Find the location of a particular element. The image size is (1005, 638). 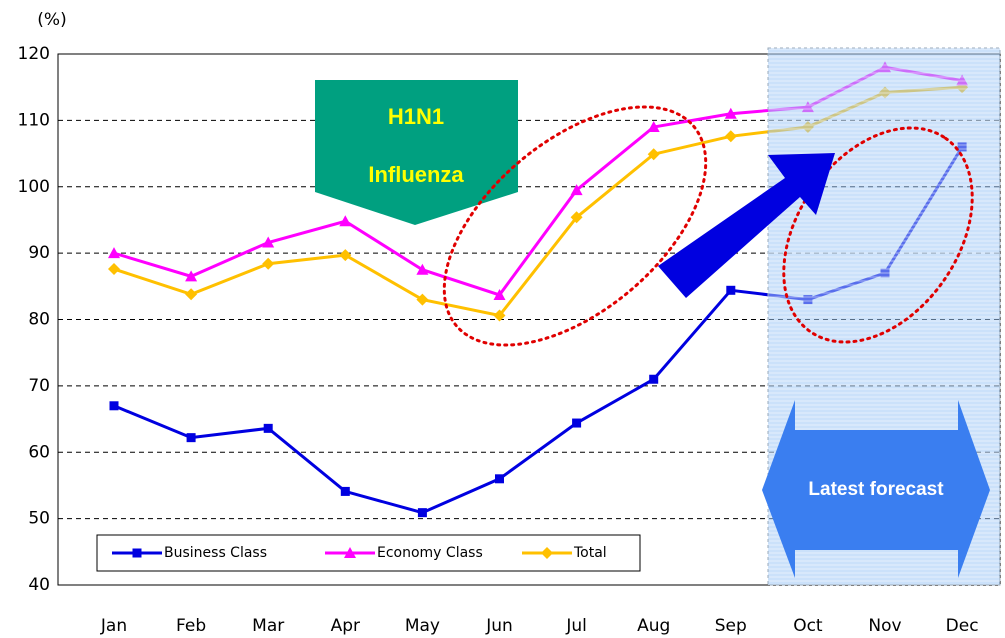

annotation: Latest forecast is located at coordinates (876, 489).